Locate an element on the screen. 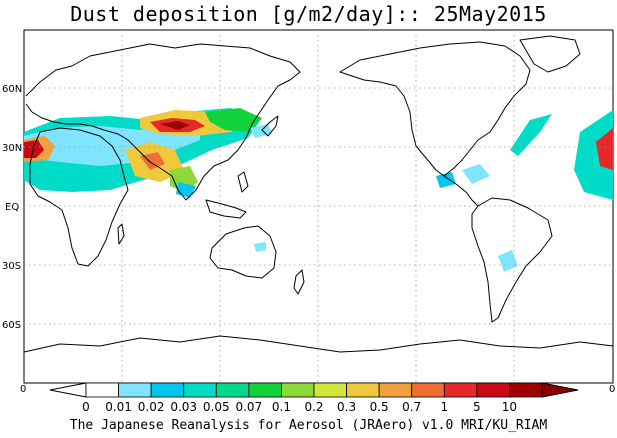 This screenshot has width=617, height=438. dust-plume-patagonia is located at coordinates (508, 261).